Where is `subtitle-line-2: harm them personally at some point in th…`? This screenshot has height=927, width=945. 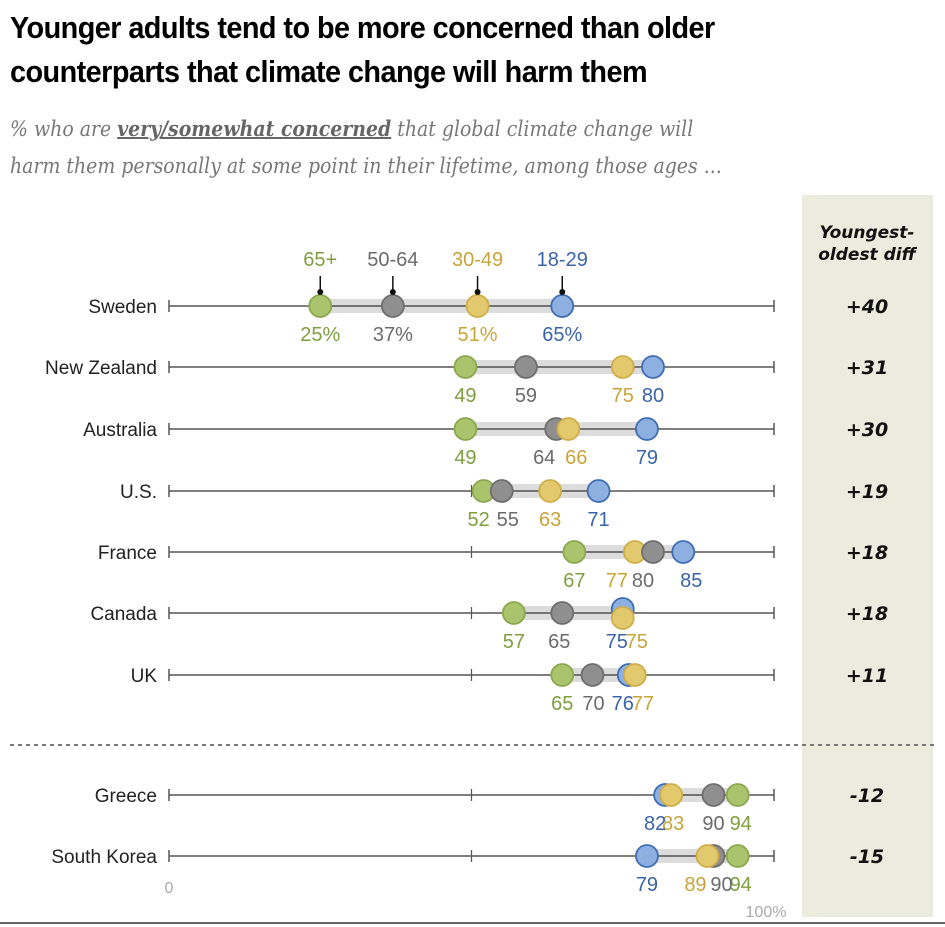
subtitle-line-2: harm them personally at some point in th… is located at coordinates (366, 166).